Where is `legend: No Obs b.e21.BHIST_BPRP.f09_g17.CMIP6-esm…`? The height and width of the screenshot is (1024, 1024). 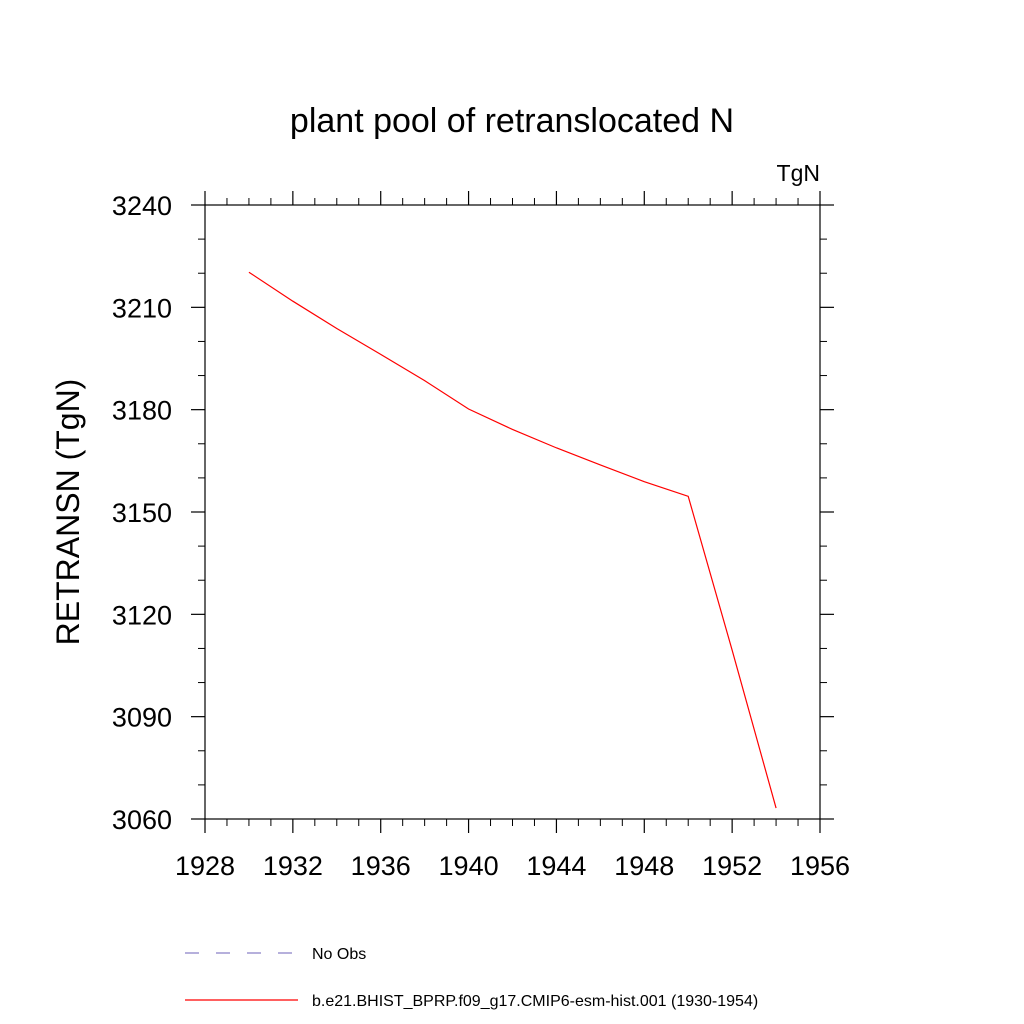 legend: No Obs b.e21.BHIST_BPRP.f09_g17.CMIP6-esm… is located at coordinates (471, 978).